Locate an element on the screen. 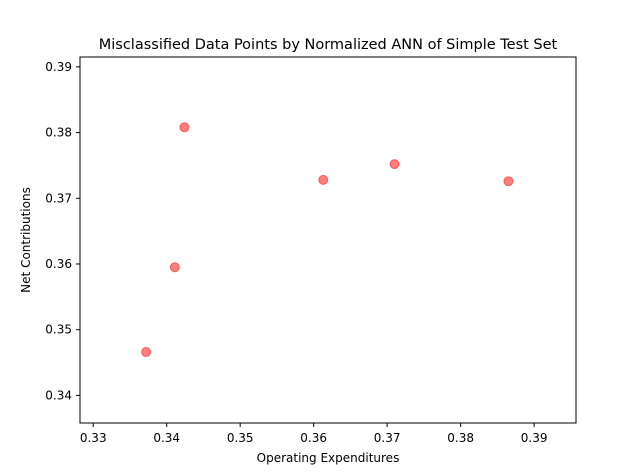 This screenshot has height=474, width=640. y-tick-label: 0.35 is located at coordinates (58, 330).